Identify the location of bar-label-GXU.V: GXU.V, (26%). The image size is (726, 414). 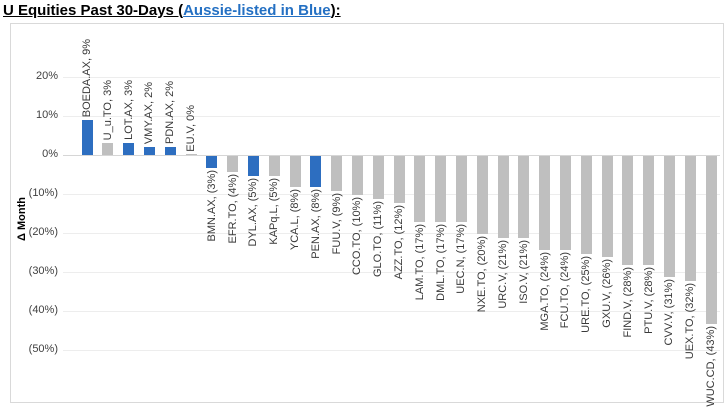
(607, 294).